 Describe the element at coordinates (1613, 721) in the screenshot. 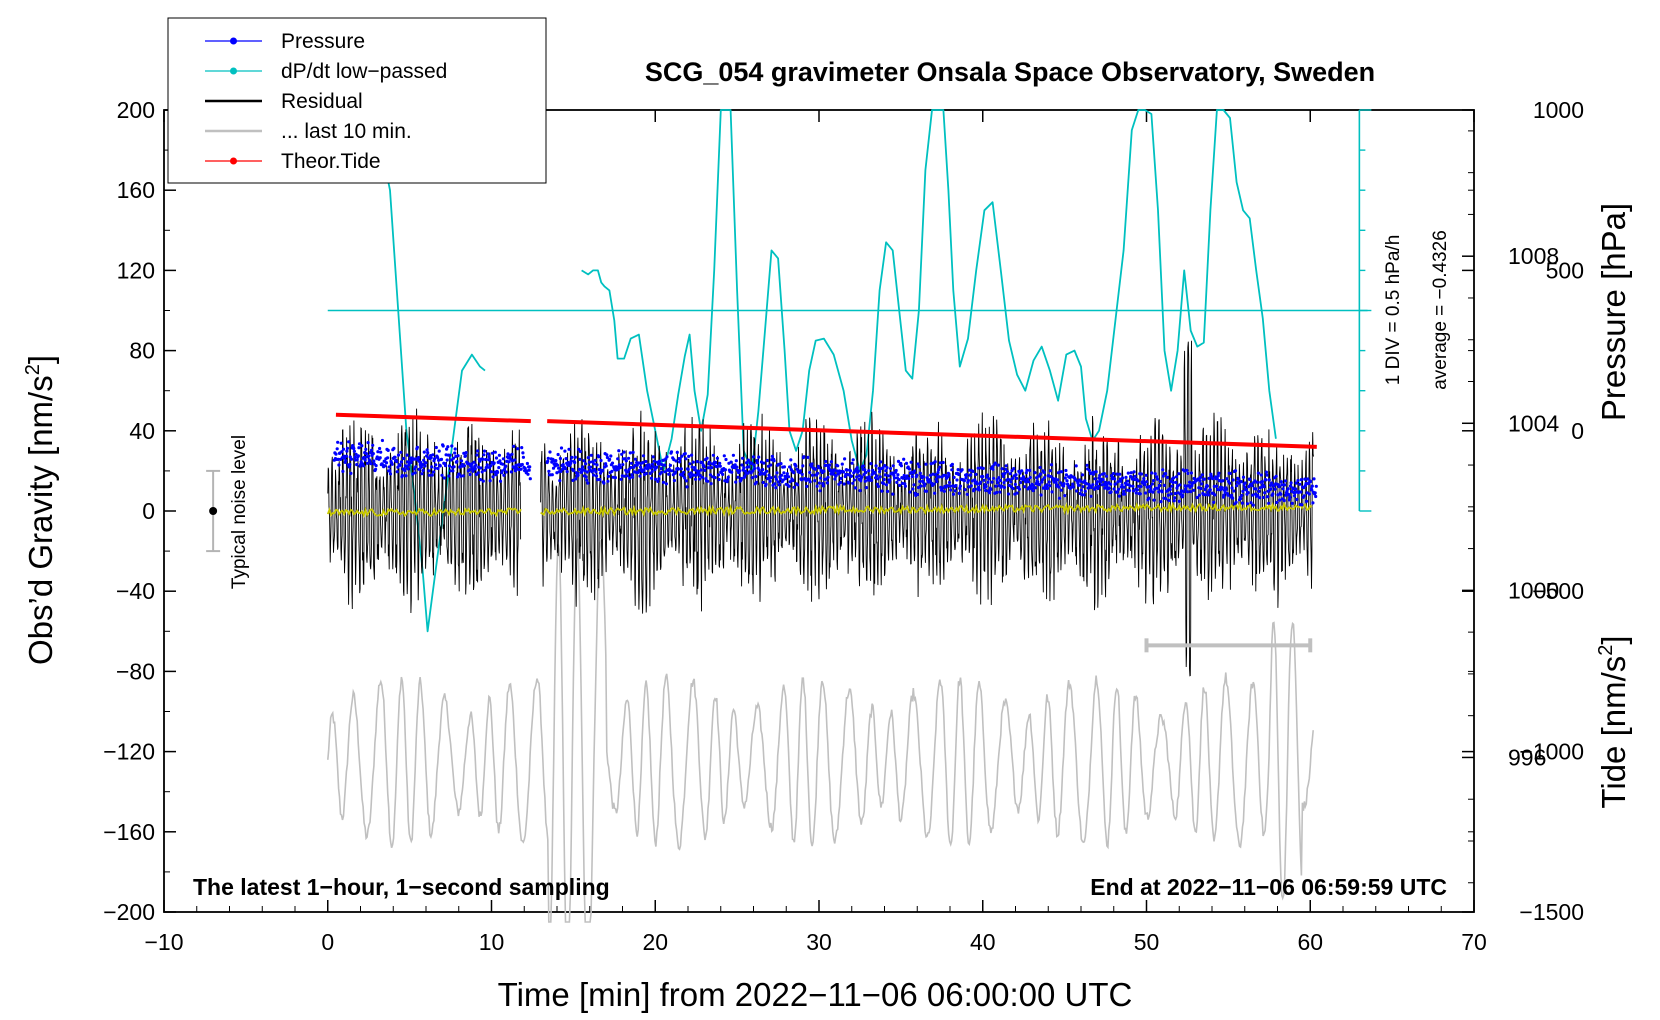

I see `y-axis-title-tide: Tide [nm/s2]` at that location.